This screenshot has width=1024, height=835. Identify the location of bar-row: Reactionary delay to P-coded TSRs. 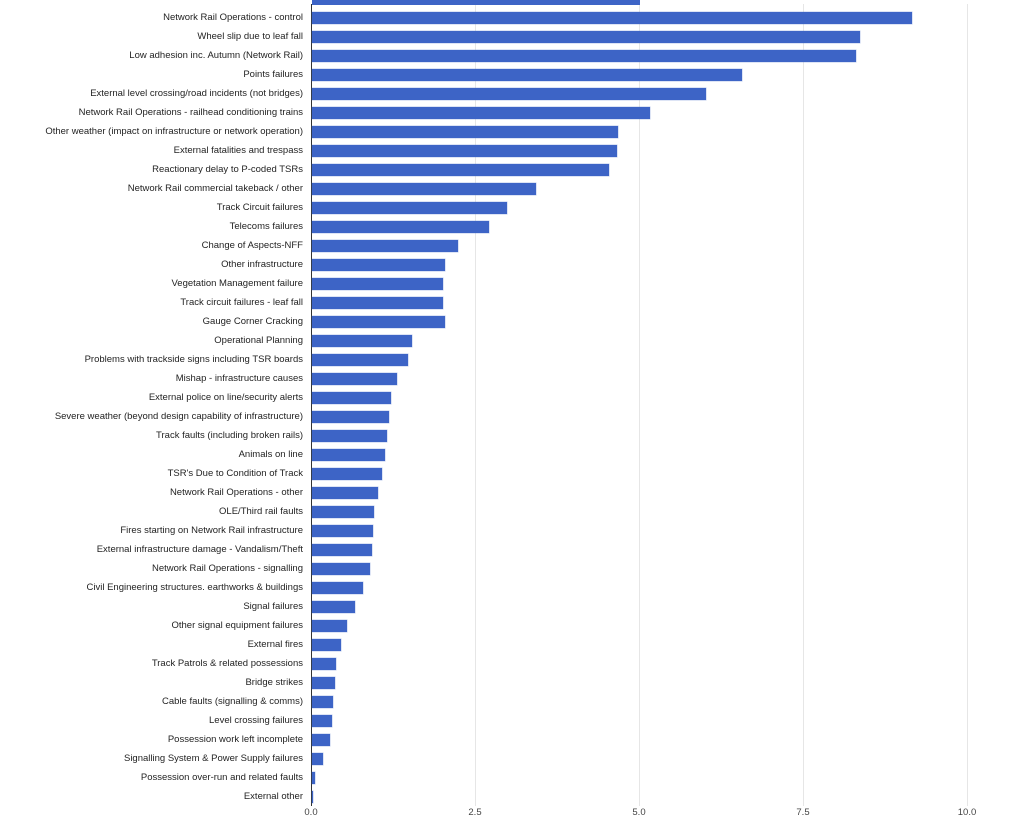
(512, 169).